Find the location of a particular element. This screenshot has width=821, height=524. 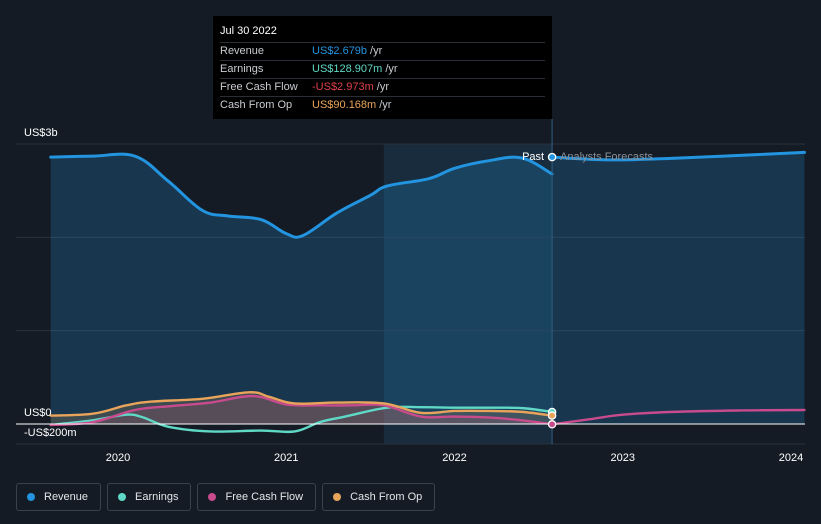

marker-cash-from-op is located at coordinates (552, 415).